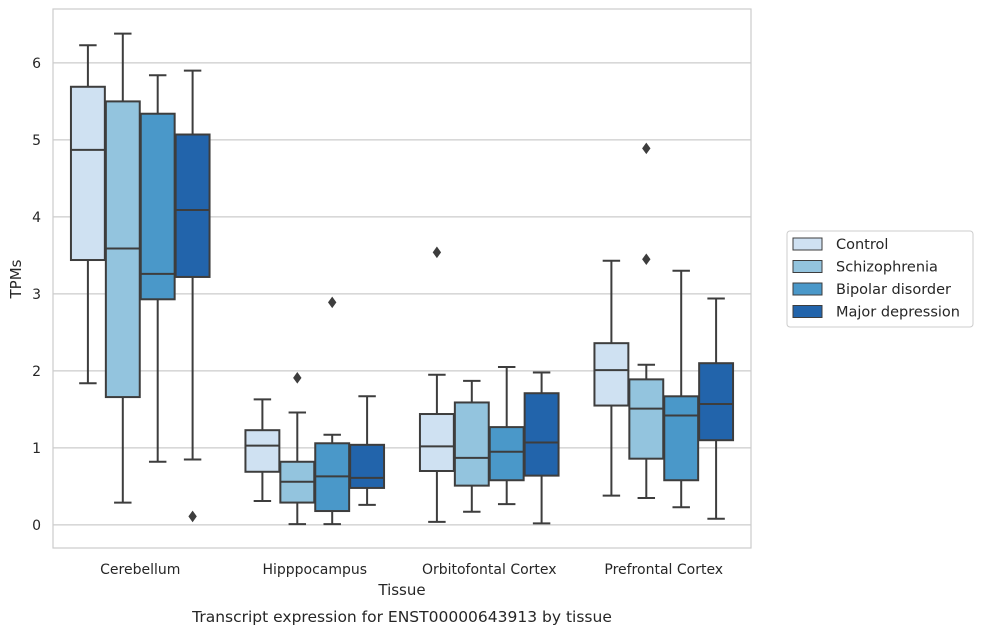  I want to click on y-axis-label: TPMs, so click(16, 279).